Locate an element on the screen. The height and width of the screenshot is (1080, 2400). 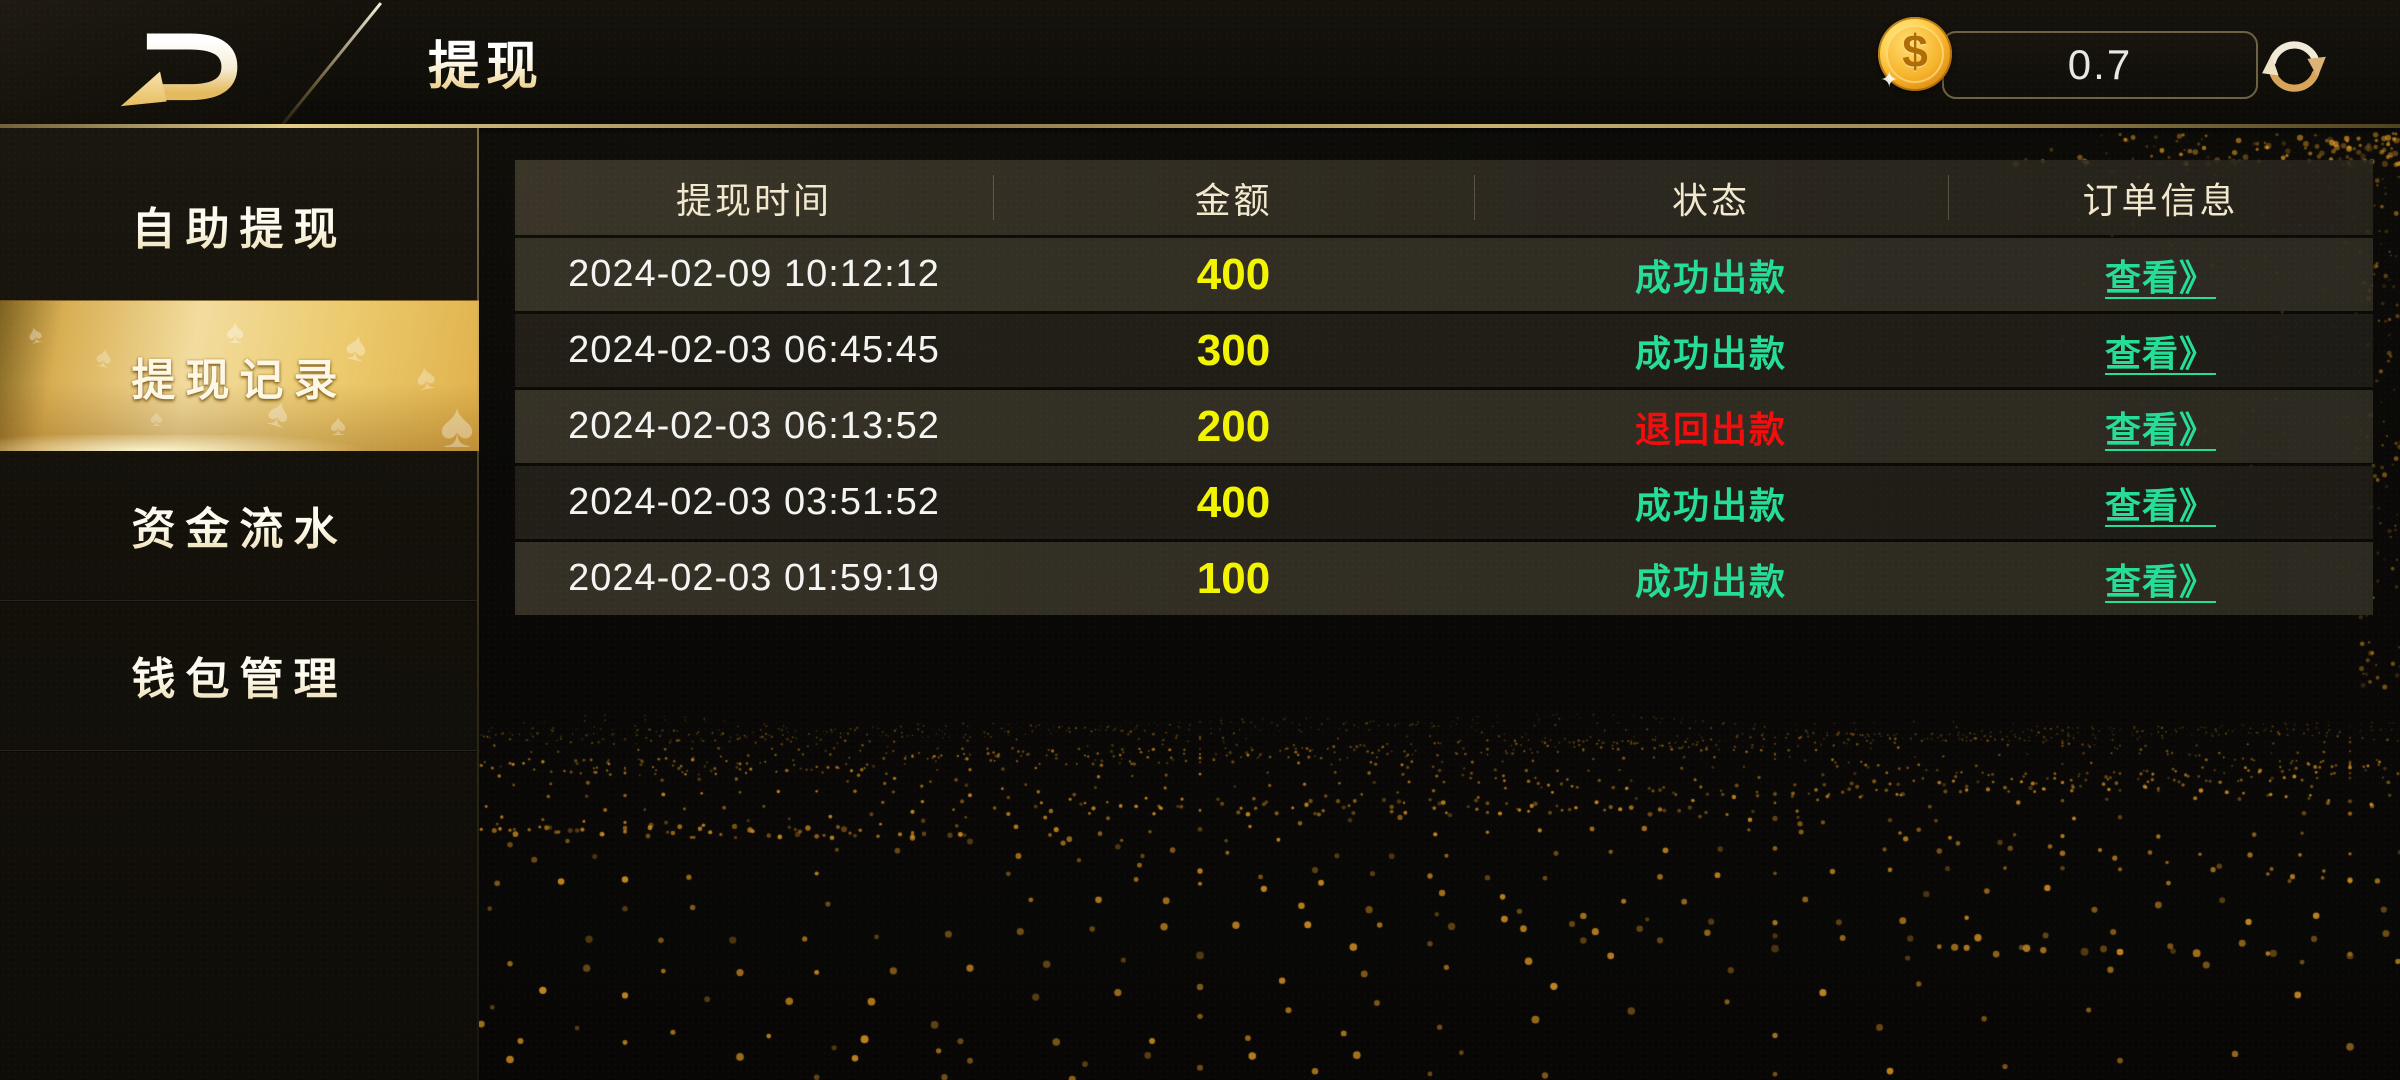
sidebar-item-label: 钱包管理 is located at coordinates (240, 675).